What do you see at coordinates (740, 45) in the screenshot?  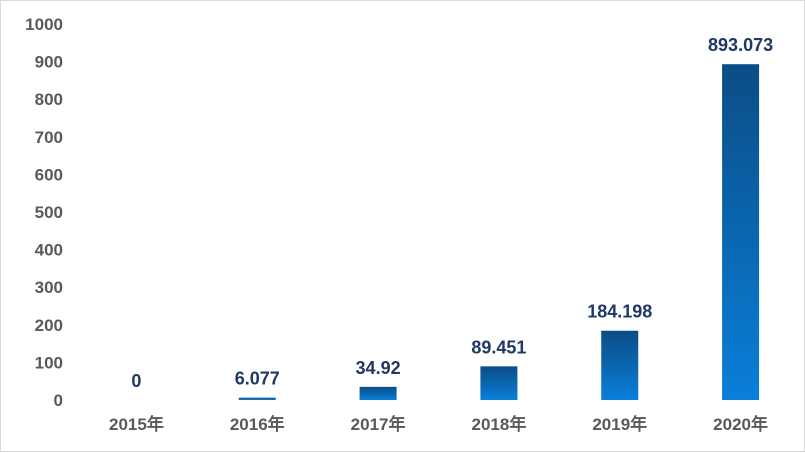 I see `data-label: 893.073` at bounding box center [740, 45].